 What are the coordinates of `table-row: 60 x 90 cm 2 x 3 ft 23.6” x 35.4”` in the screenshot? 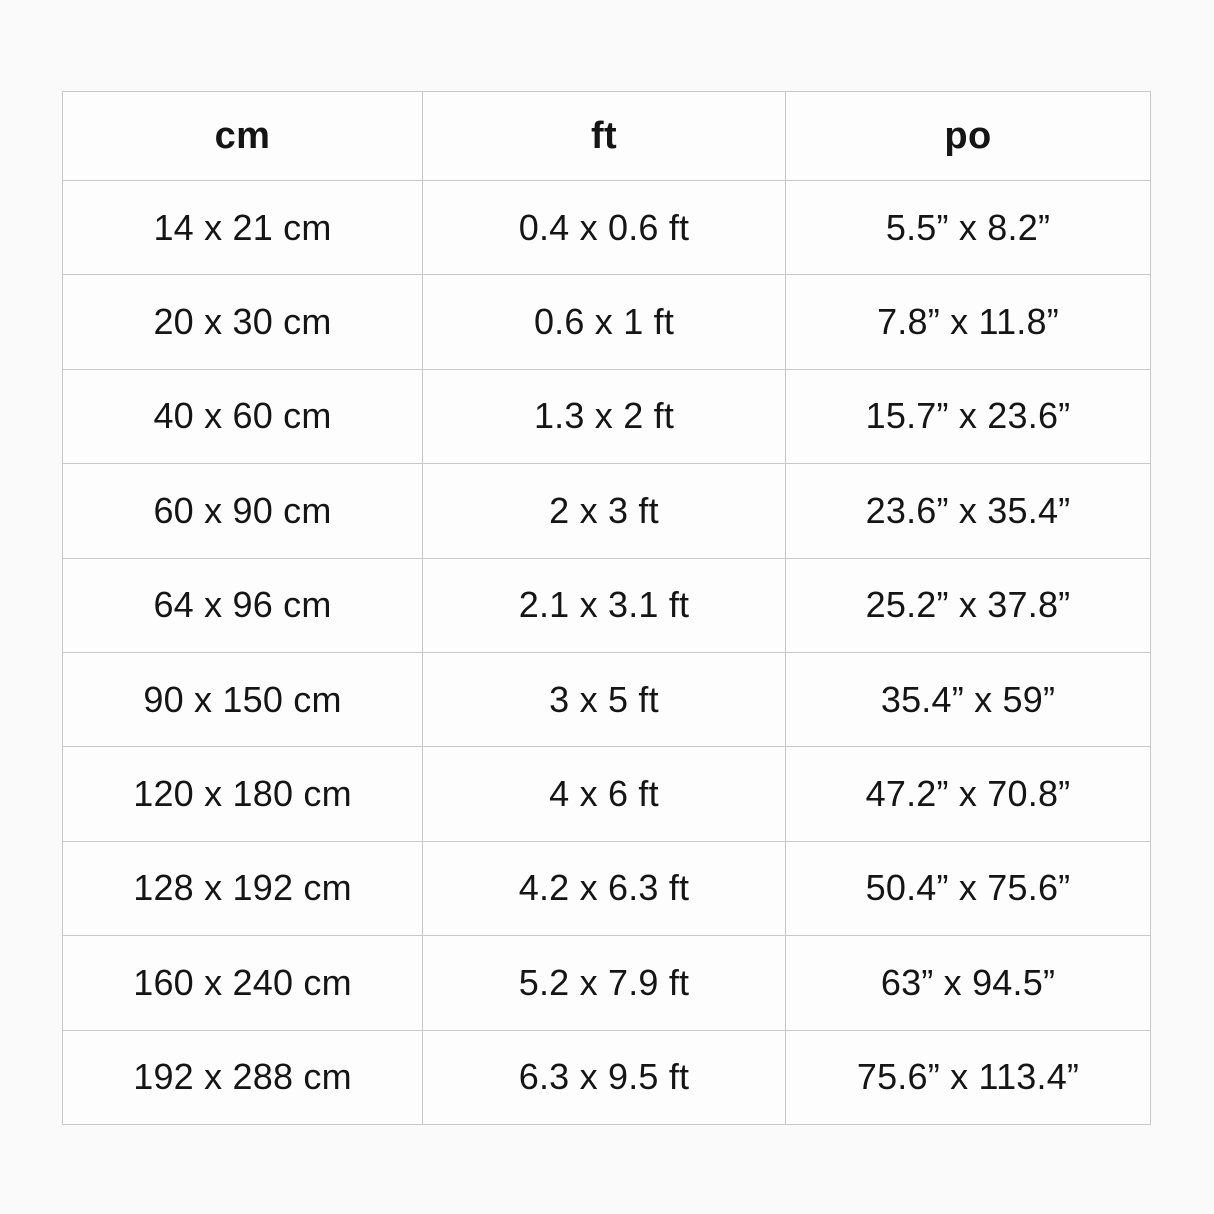 It's located at (606, 511).